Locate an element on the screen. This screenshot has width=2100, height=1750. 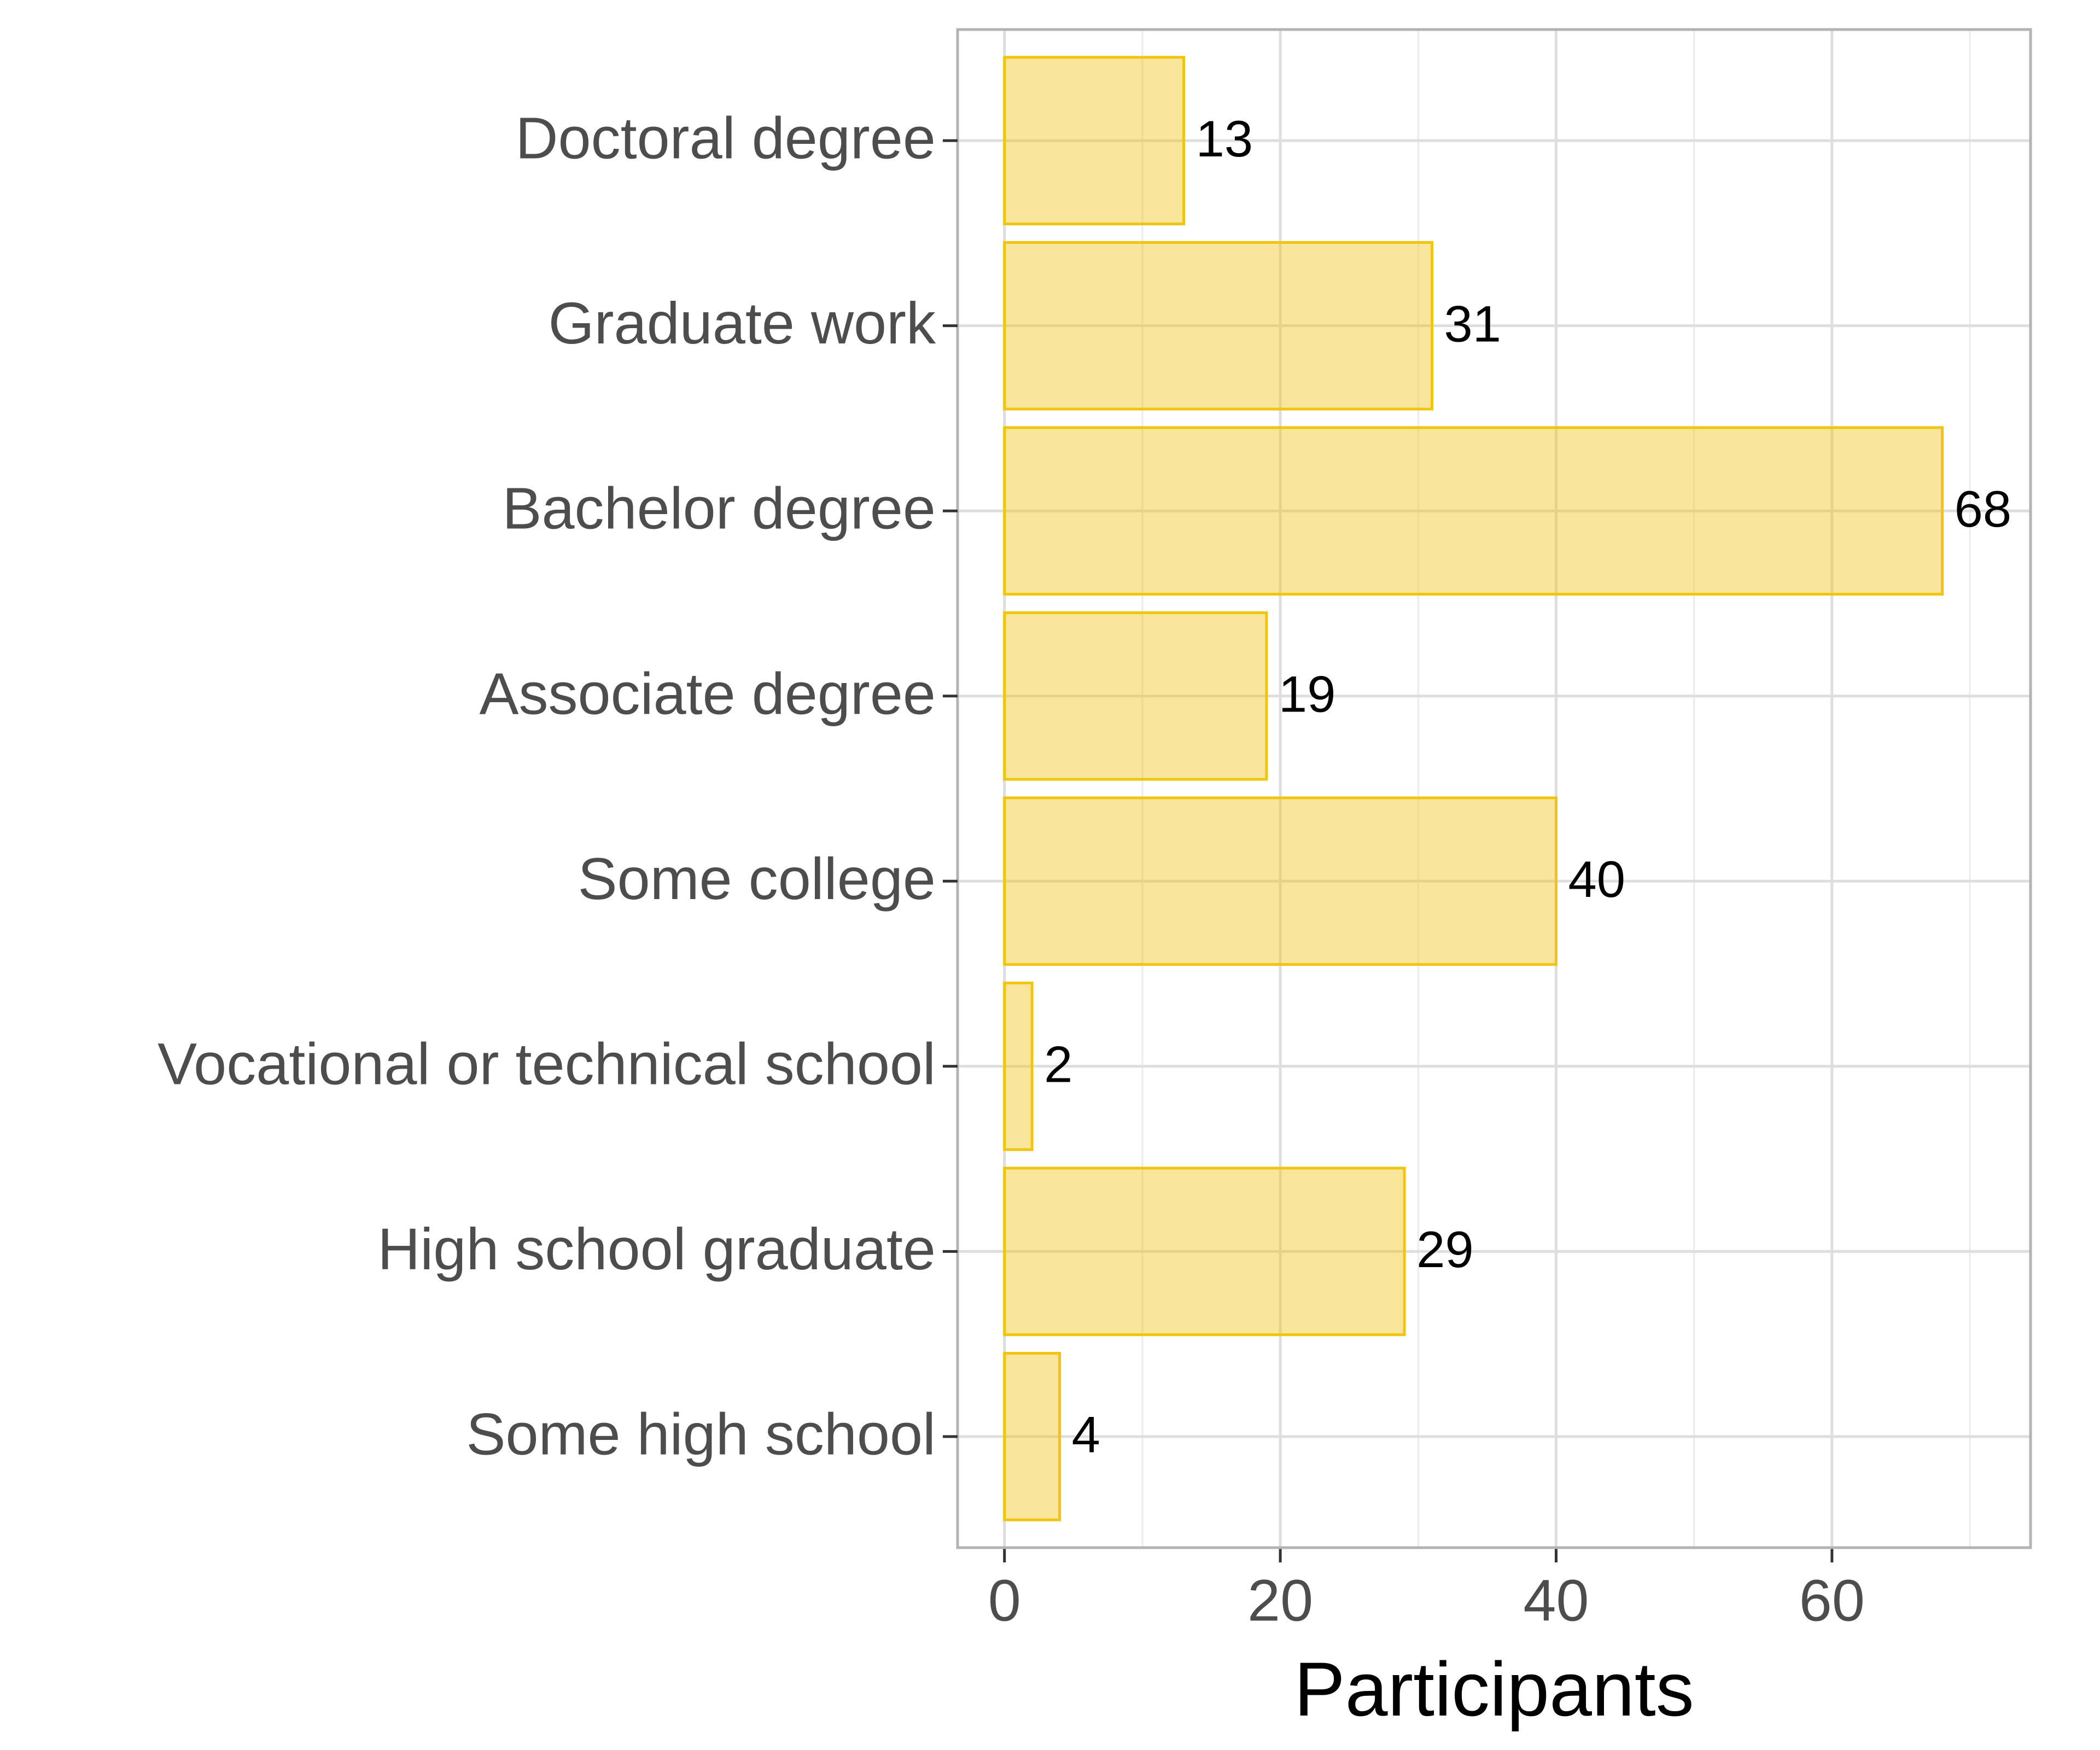
y-tick-label: Bachelor degree is located at coordinates (719, 508).